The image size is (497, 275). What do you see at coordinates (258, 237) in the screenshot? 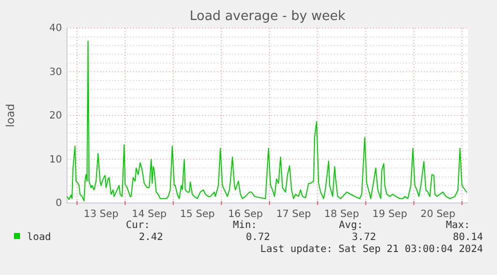
I see `text: 0.72` at bounding box center [258, 237].